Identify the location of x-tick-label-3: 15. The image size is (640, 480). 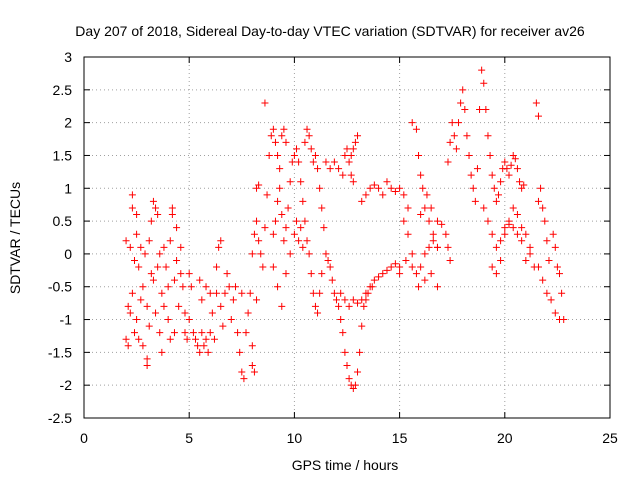
(400, 438).